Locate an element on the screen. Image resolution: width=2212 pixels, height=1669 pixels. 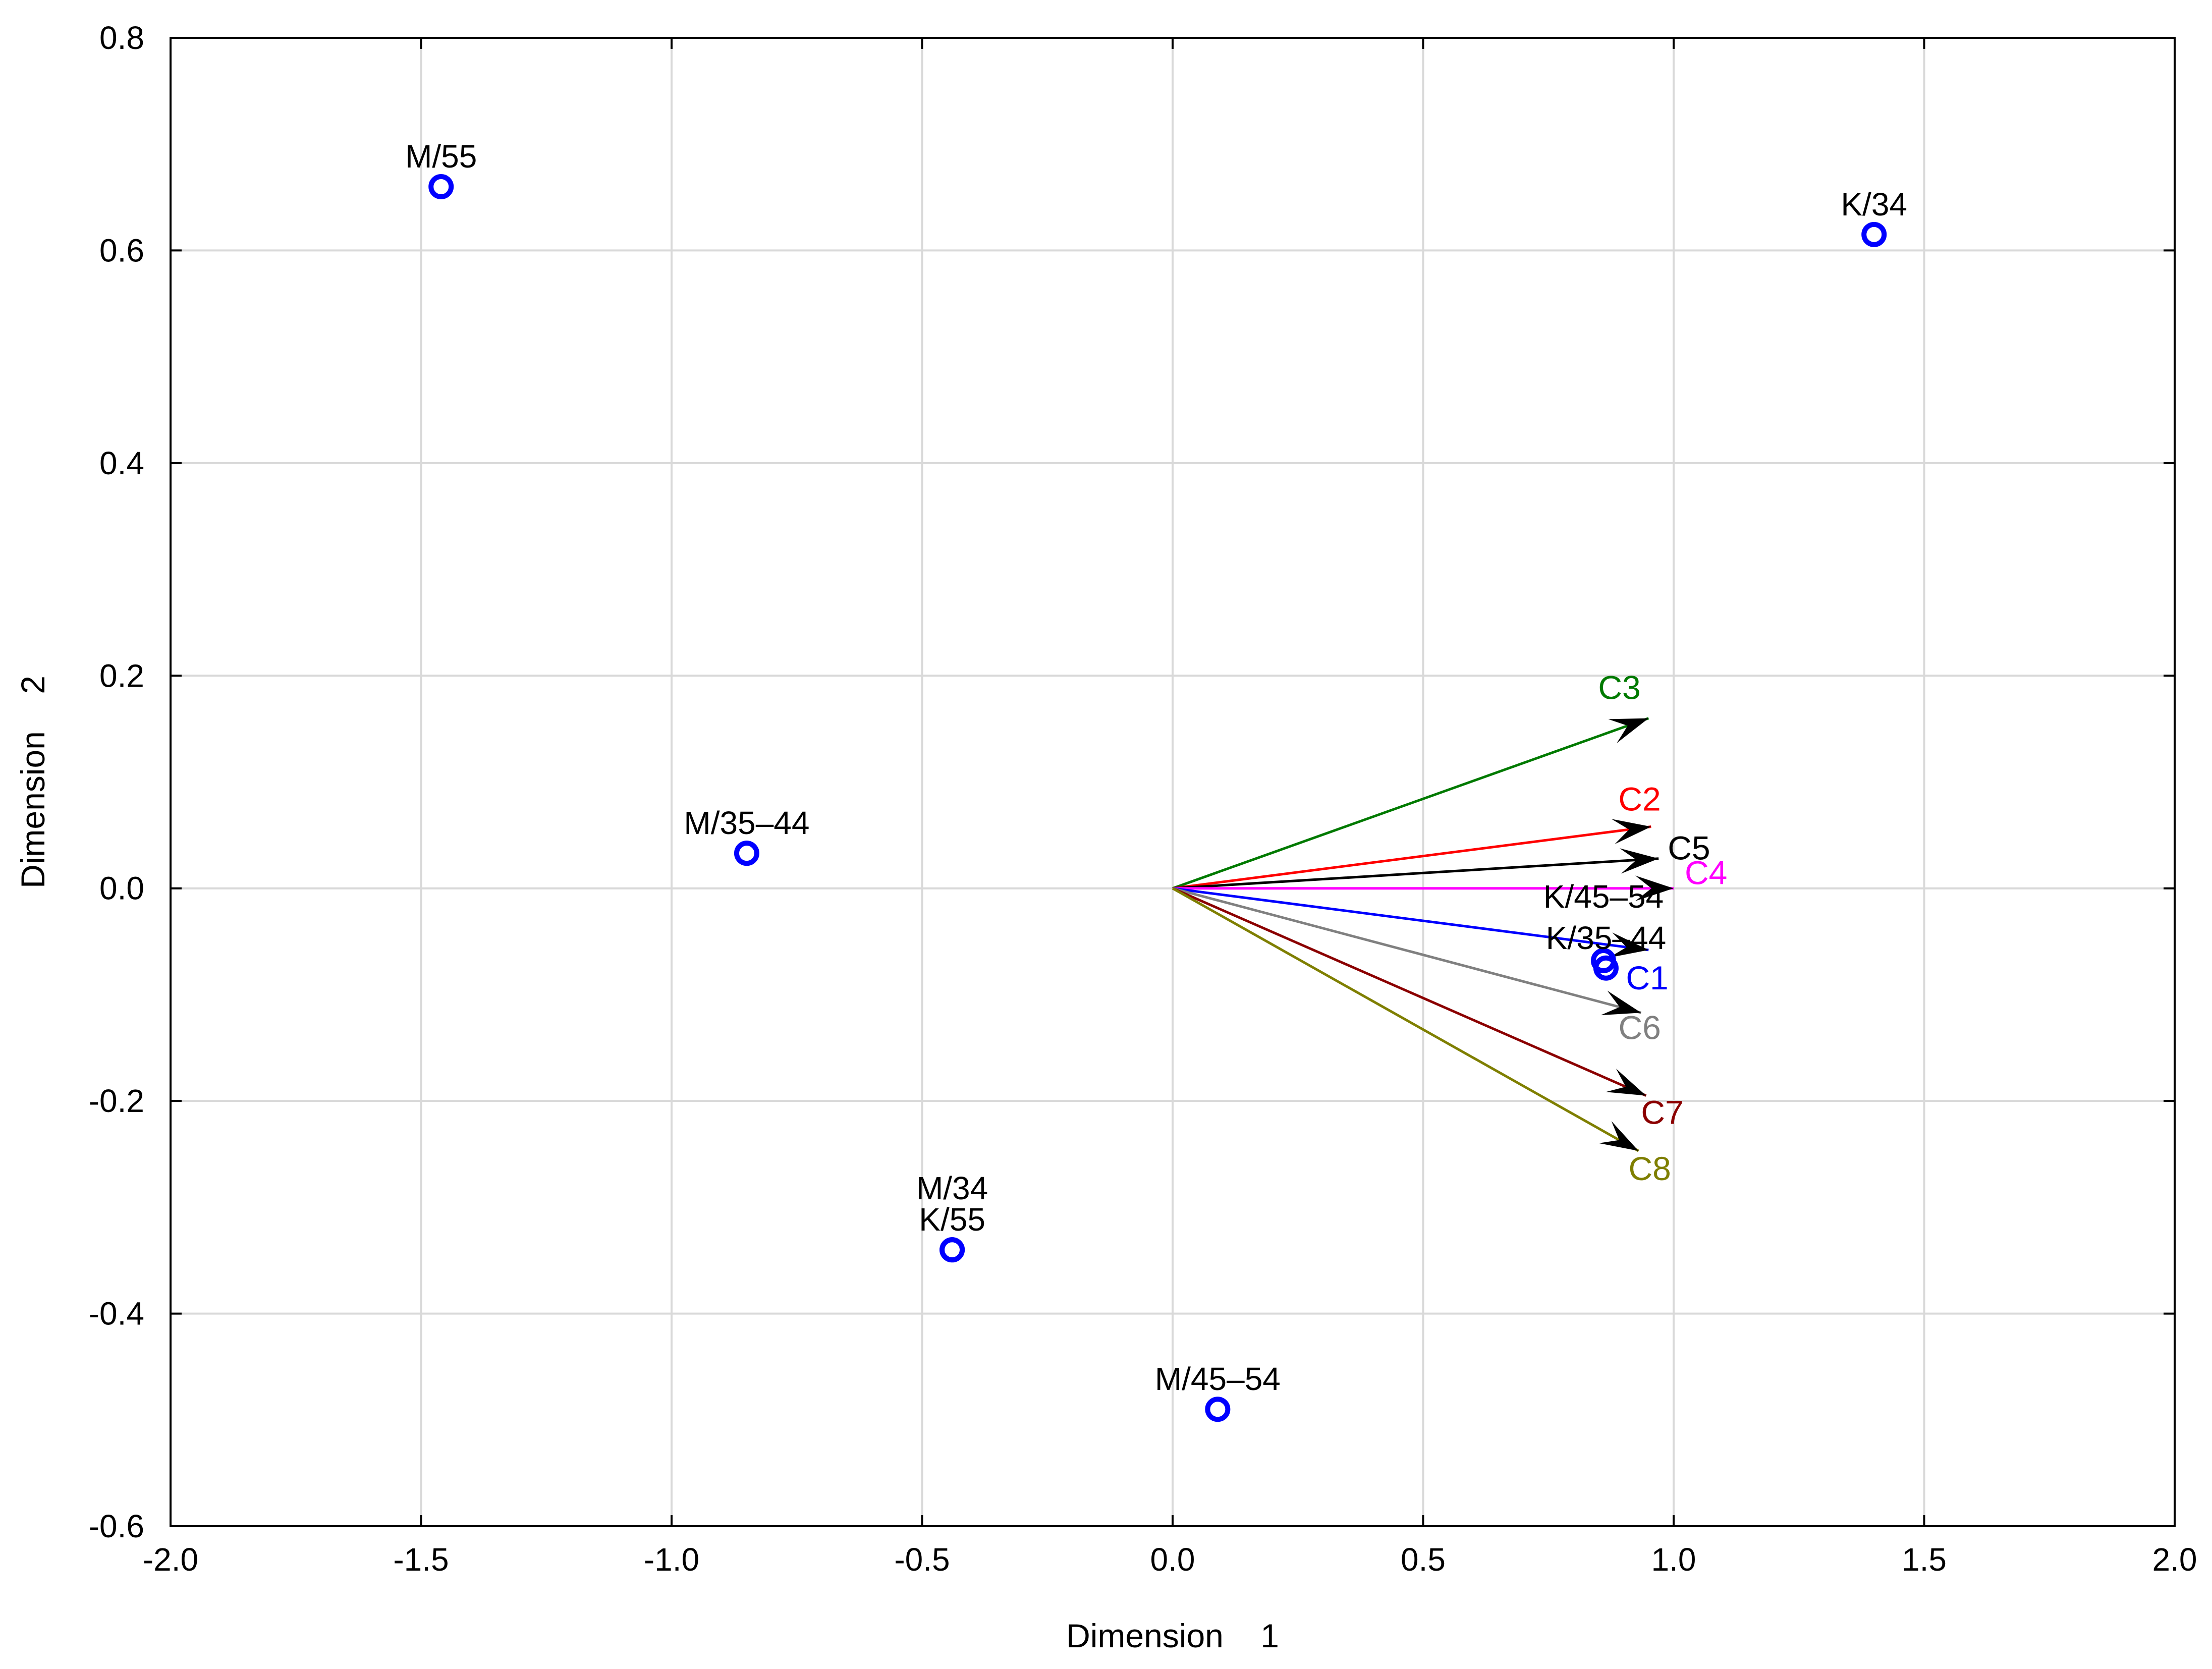
y-tick-label: -0.2 is located at coordinates (116, 1101).